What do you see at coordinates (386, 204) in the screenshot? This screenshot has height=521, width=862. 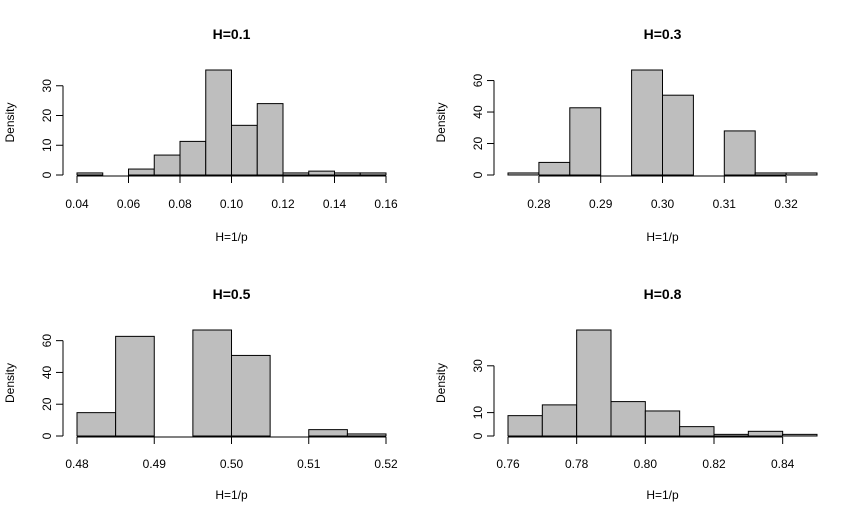 I see `x-tick-label-tl-6: 0.16` at bounding box center [386, 204].